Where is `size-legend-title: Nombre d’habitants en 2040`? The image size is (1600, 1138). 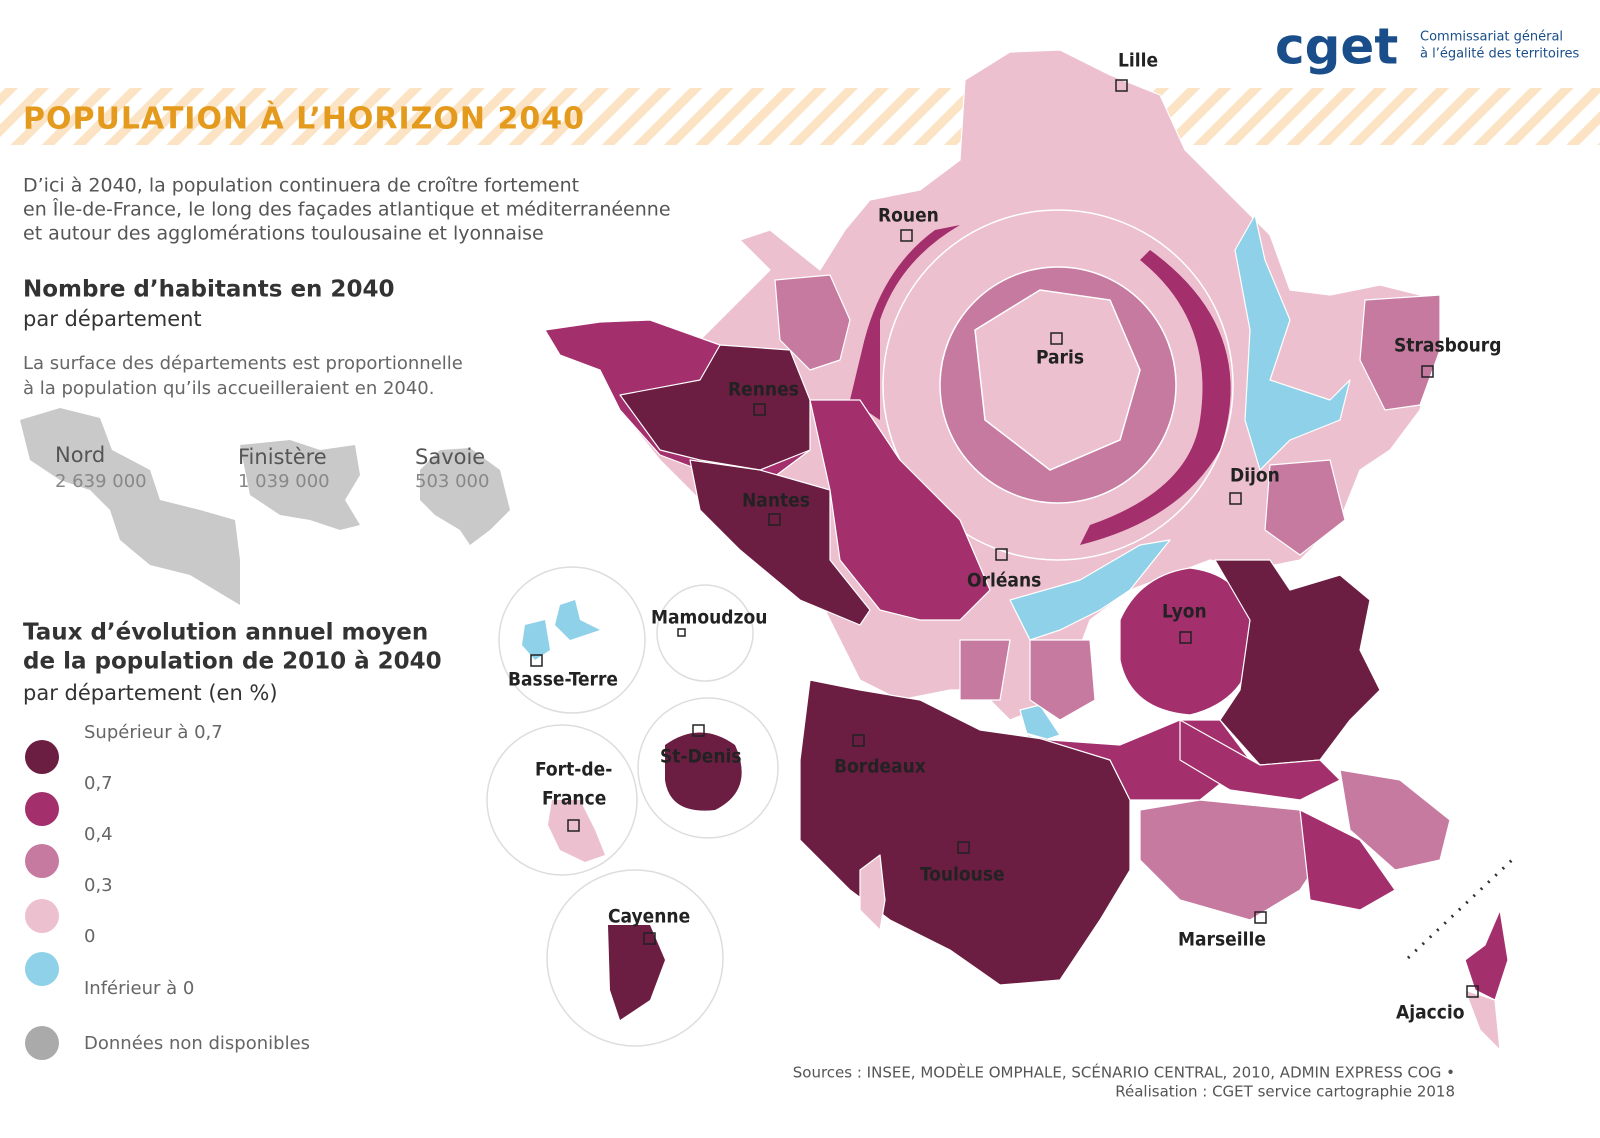 size-legend-title: Nombre d’habitants en 2040 is located at coordinates (208, 290).